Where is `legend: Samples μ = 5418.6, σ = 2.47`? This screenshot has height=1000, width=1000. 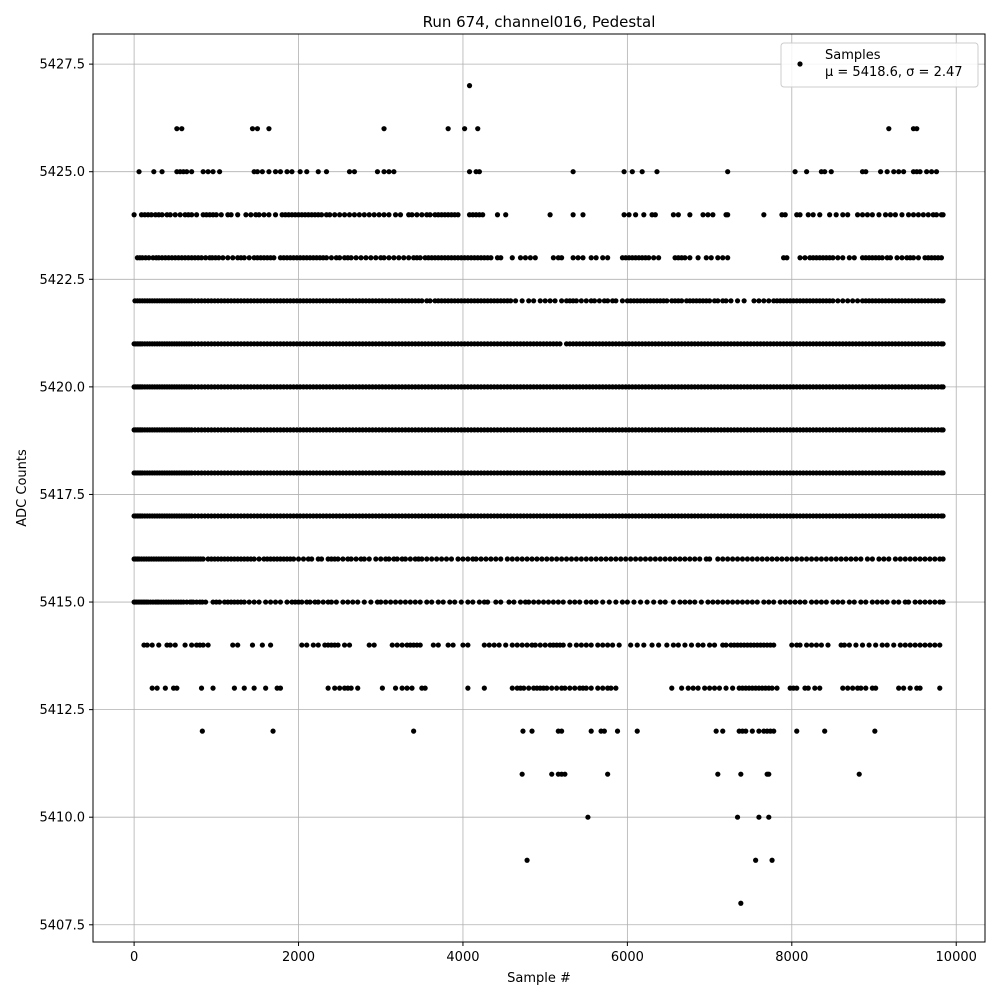
legend: Samples μ = 5418.6, σ = 2.47 is located at coordinates (879, 65).